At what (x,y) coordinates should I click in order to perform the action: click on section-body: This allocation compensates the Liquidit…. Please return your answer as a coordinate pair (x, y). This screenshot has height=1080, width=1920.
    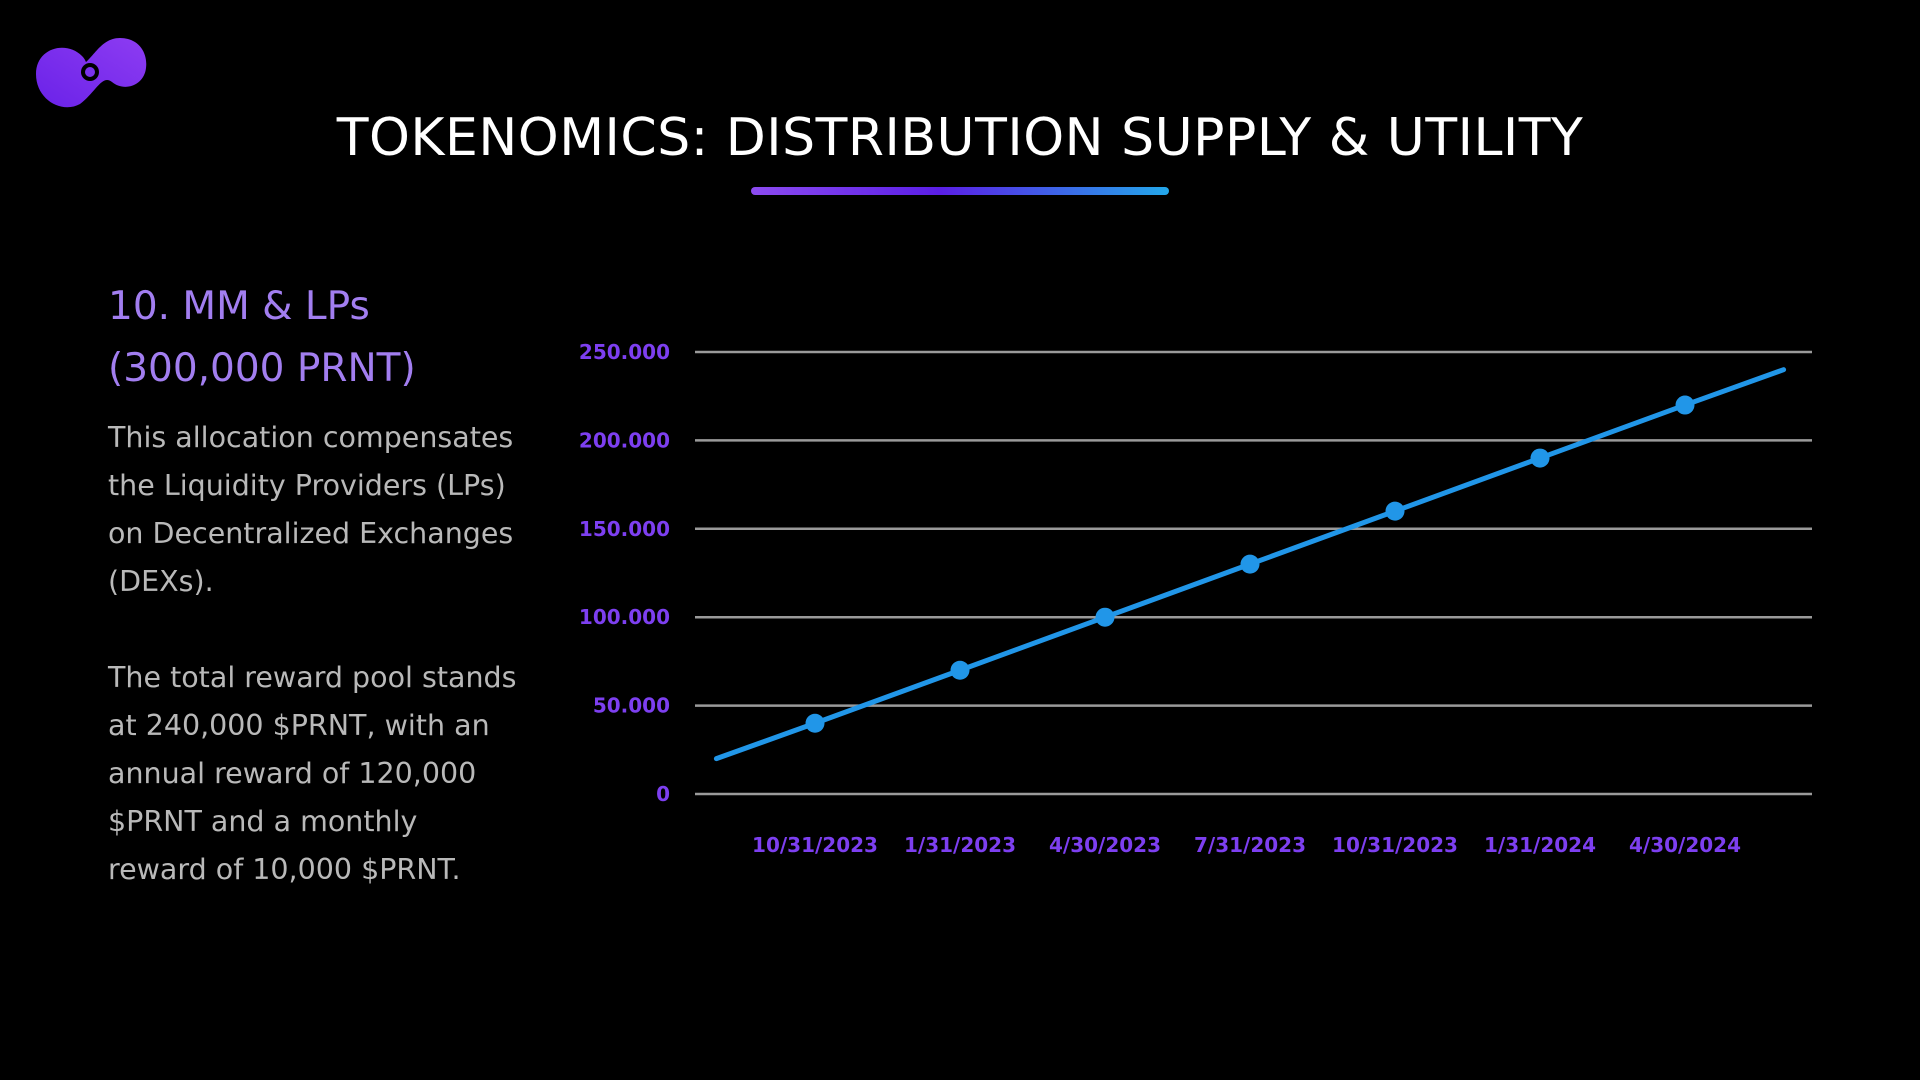
    Looking at the image, I should click on (313, 654).